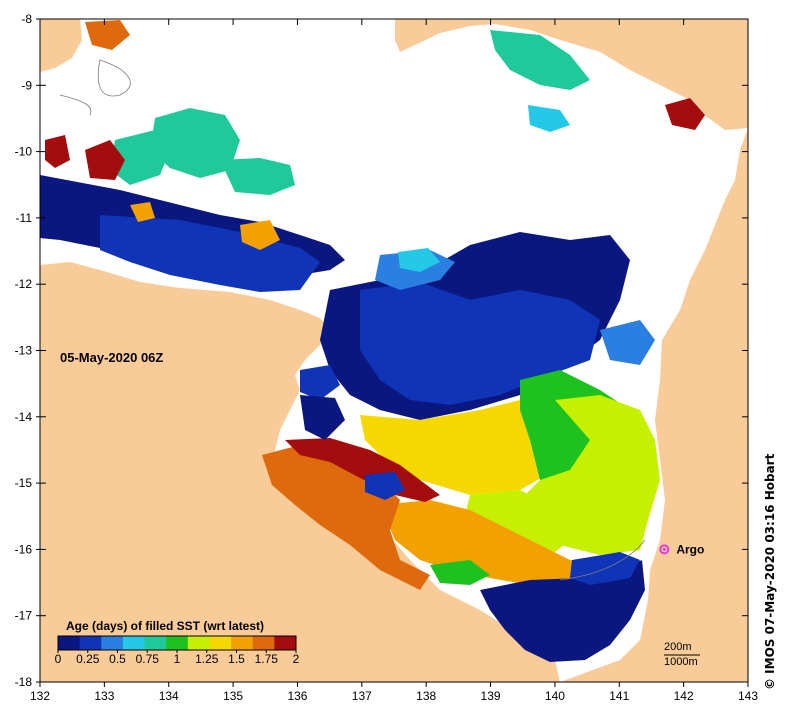  I want to click on y-tick-label: -14, so click(24, 417).